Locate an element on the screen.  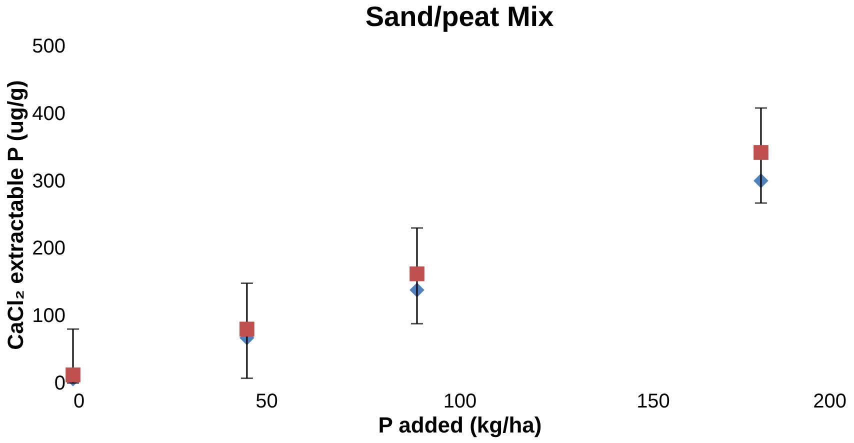
x-tick-label: 50 is located at coordinates (267, 401).